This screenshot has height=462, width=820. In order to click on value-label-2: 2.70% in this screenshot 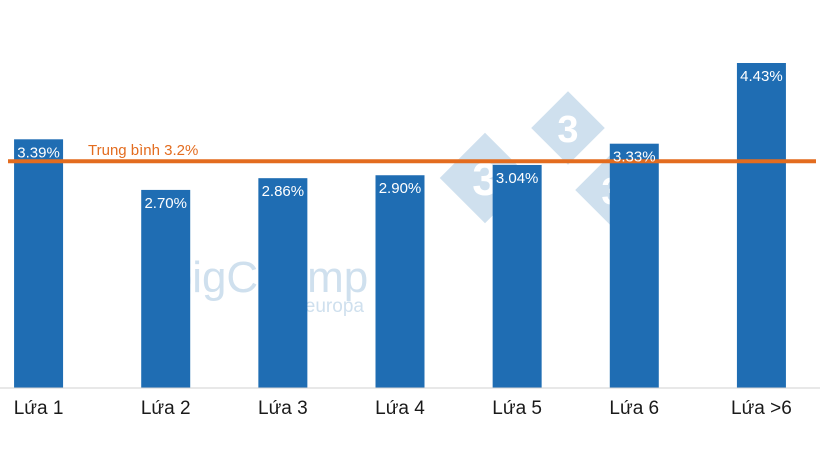, I will do `click(165, 203)`.